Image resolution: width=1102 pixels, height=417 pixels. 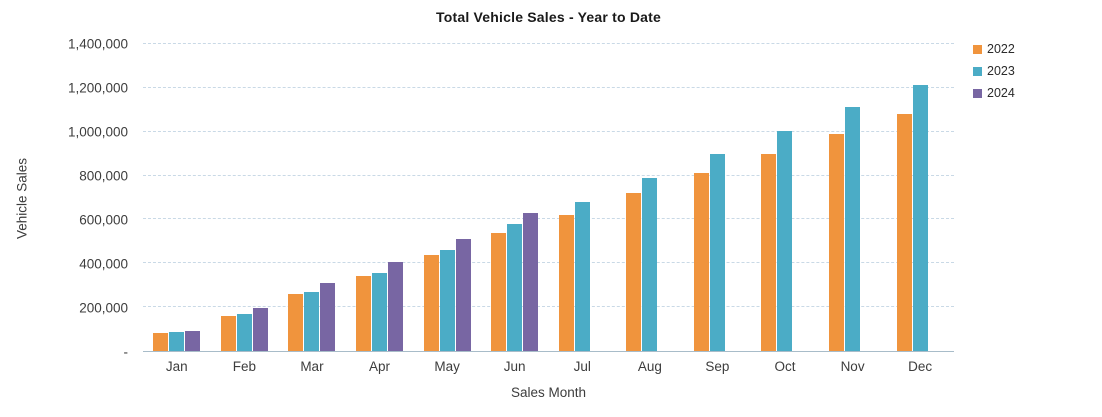 What do you see at coordinates (312, 197) in the screenshot?
I see `bar-group-mar` at bounding box center [312, 197].